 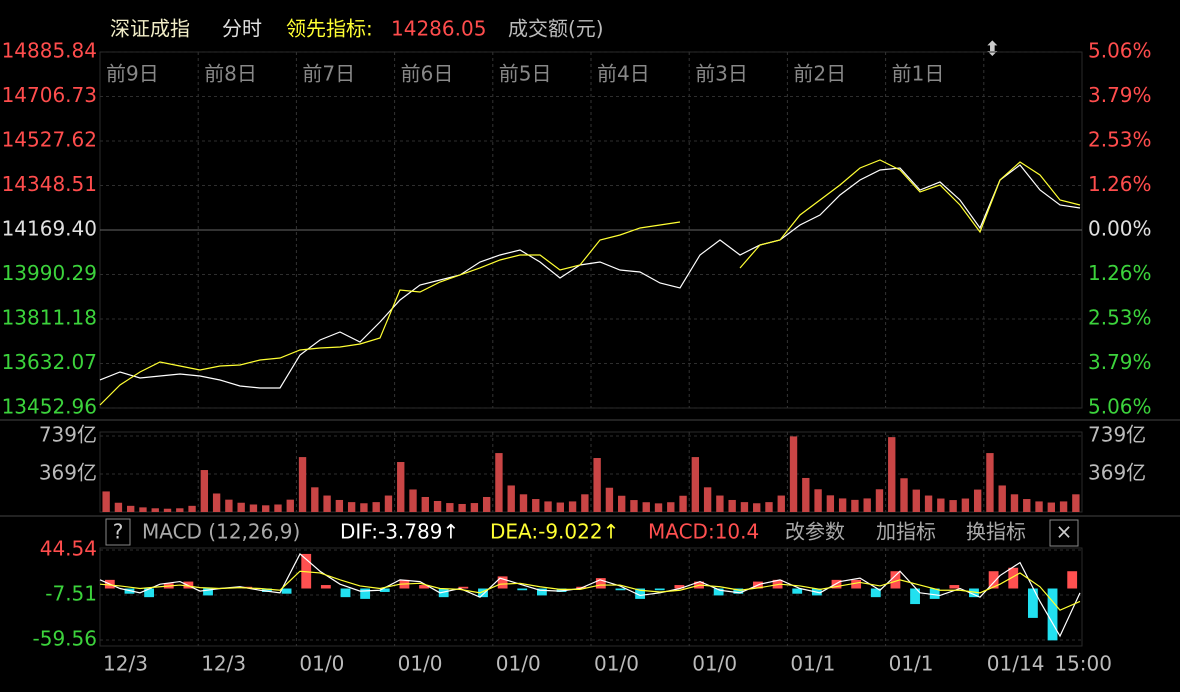 What do you see at coordinates (996, 532) in the screenshot?
I see `action: 换指标` at bounding box center [996, 532].